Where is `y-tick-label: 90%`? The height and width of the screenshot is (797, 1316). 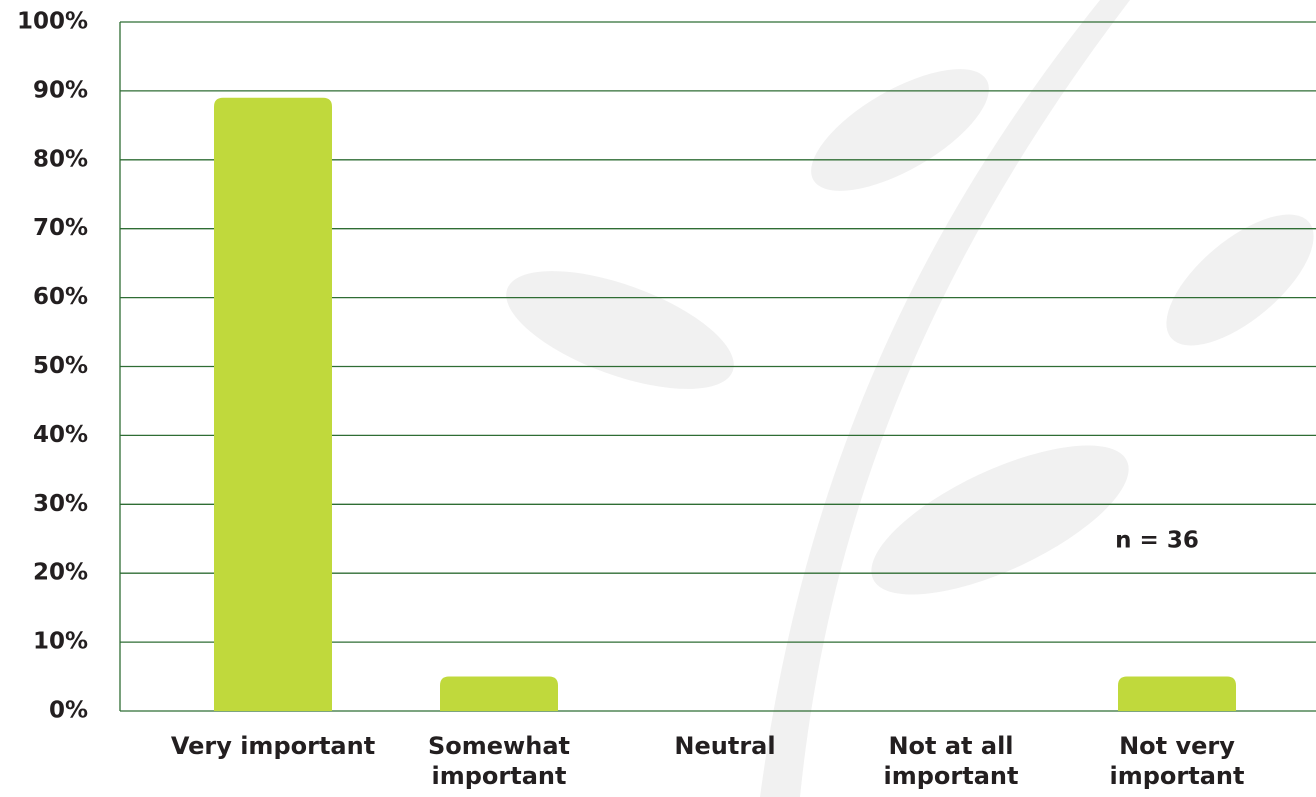
y-tick-label: 90% is located at coordinates (60, 90).